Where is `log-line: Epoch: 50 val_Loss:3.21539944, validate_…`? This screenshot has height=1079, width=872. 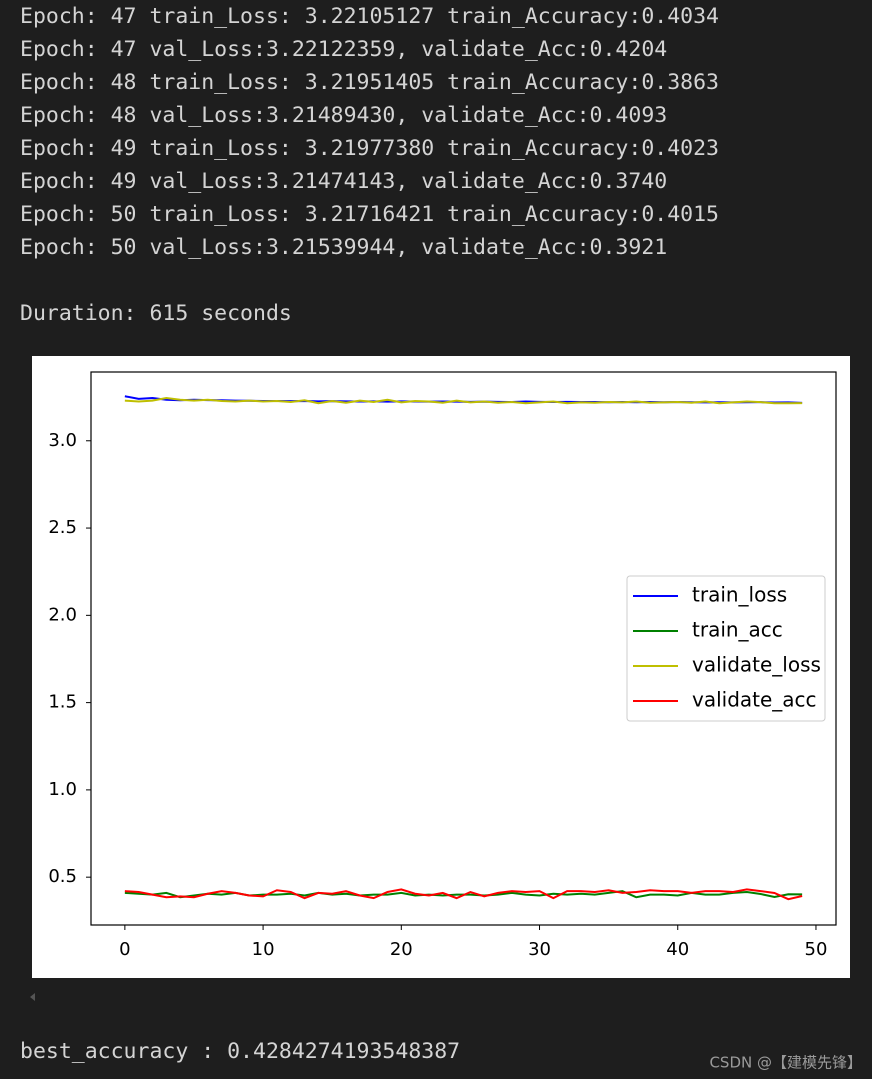 log-line: Epoch: 50 val_Loss:3.21539944, validate_… is located at coordinates (343, 247).